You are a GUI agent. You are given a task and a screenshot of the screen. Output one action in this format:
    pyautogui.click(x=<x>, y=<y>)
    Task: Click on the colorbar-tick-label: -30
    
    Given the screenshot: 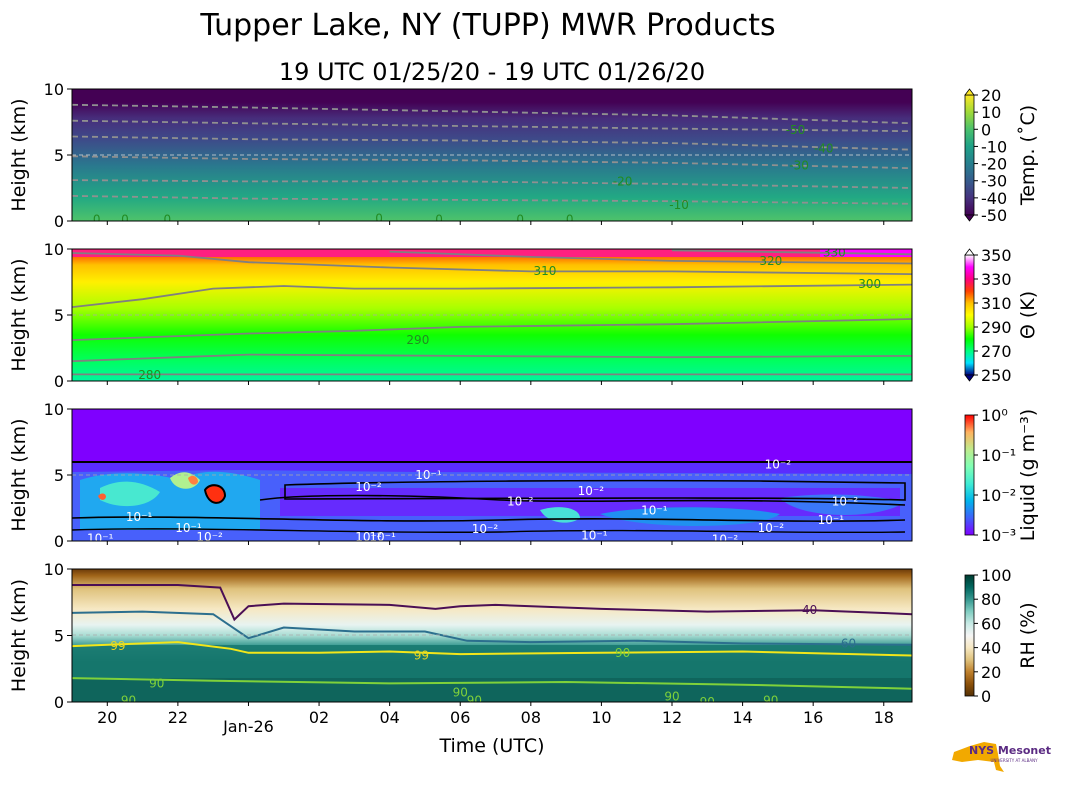 What is the action you would take?
    pyautogui.click(x=994, y=181)
    